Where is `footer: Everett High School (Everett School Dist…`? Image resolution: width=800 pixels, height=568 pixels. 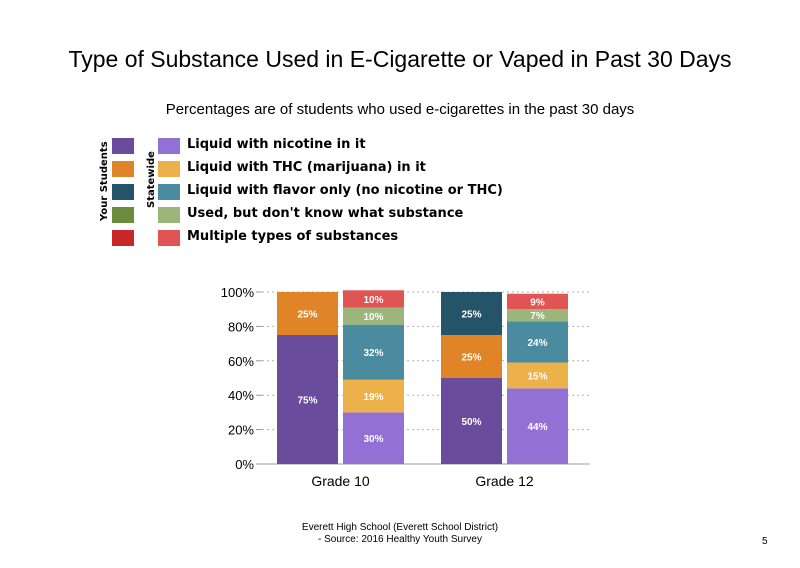 footer: Everett High School (Everett School Dist… is located at coordinates (400, 534).